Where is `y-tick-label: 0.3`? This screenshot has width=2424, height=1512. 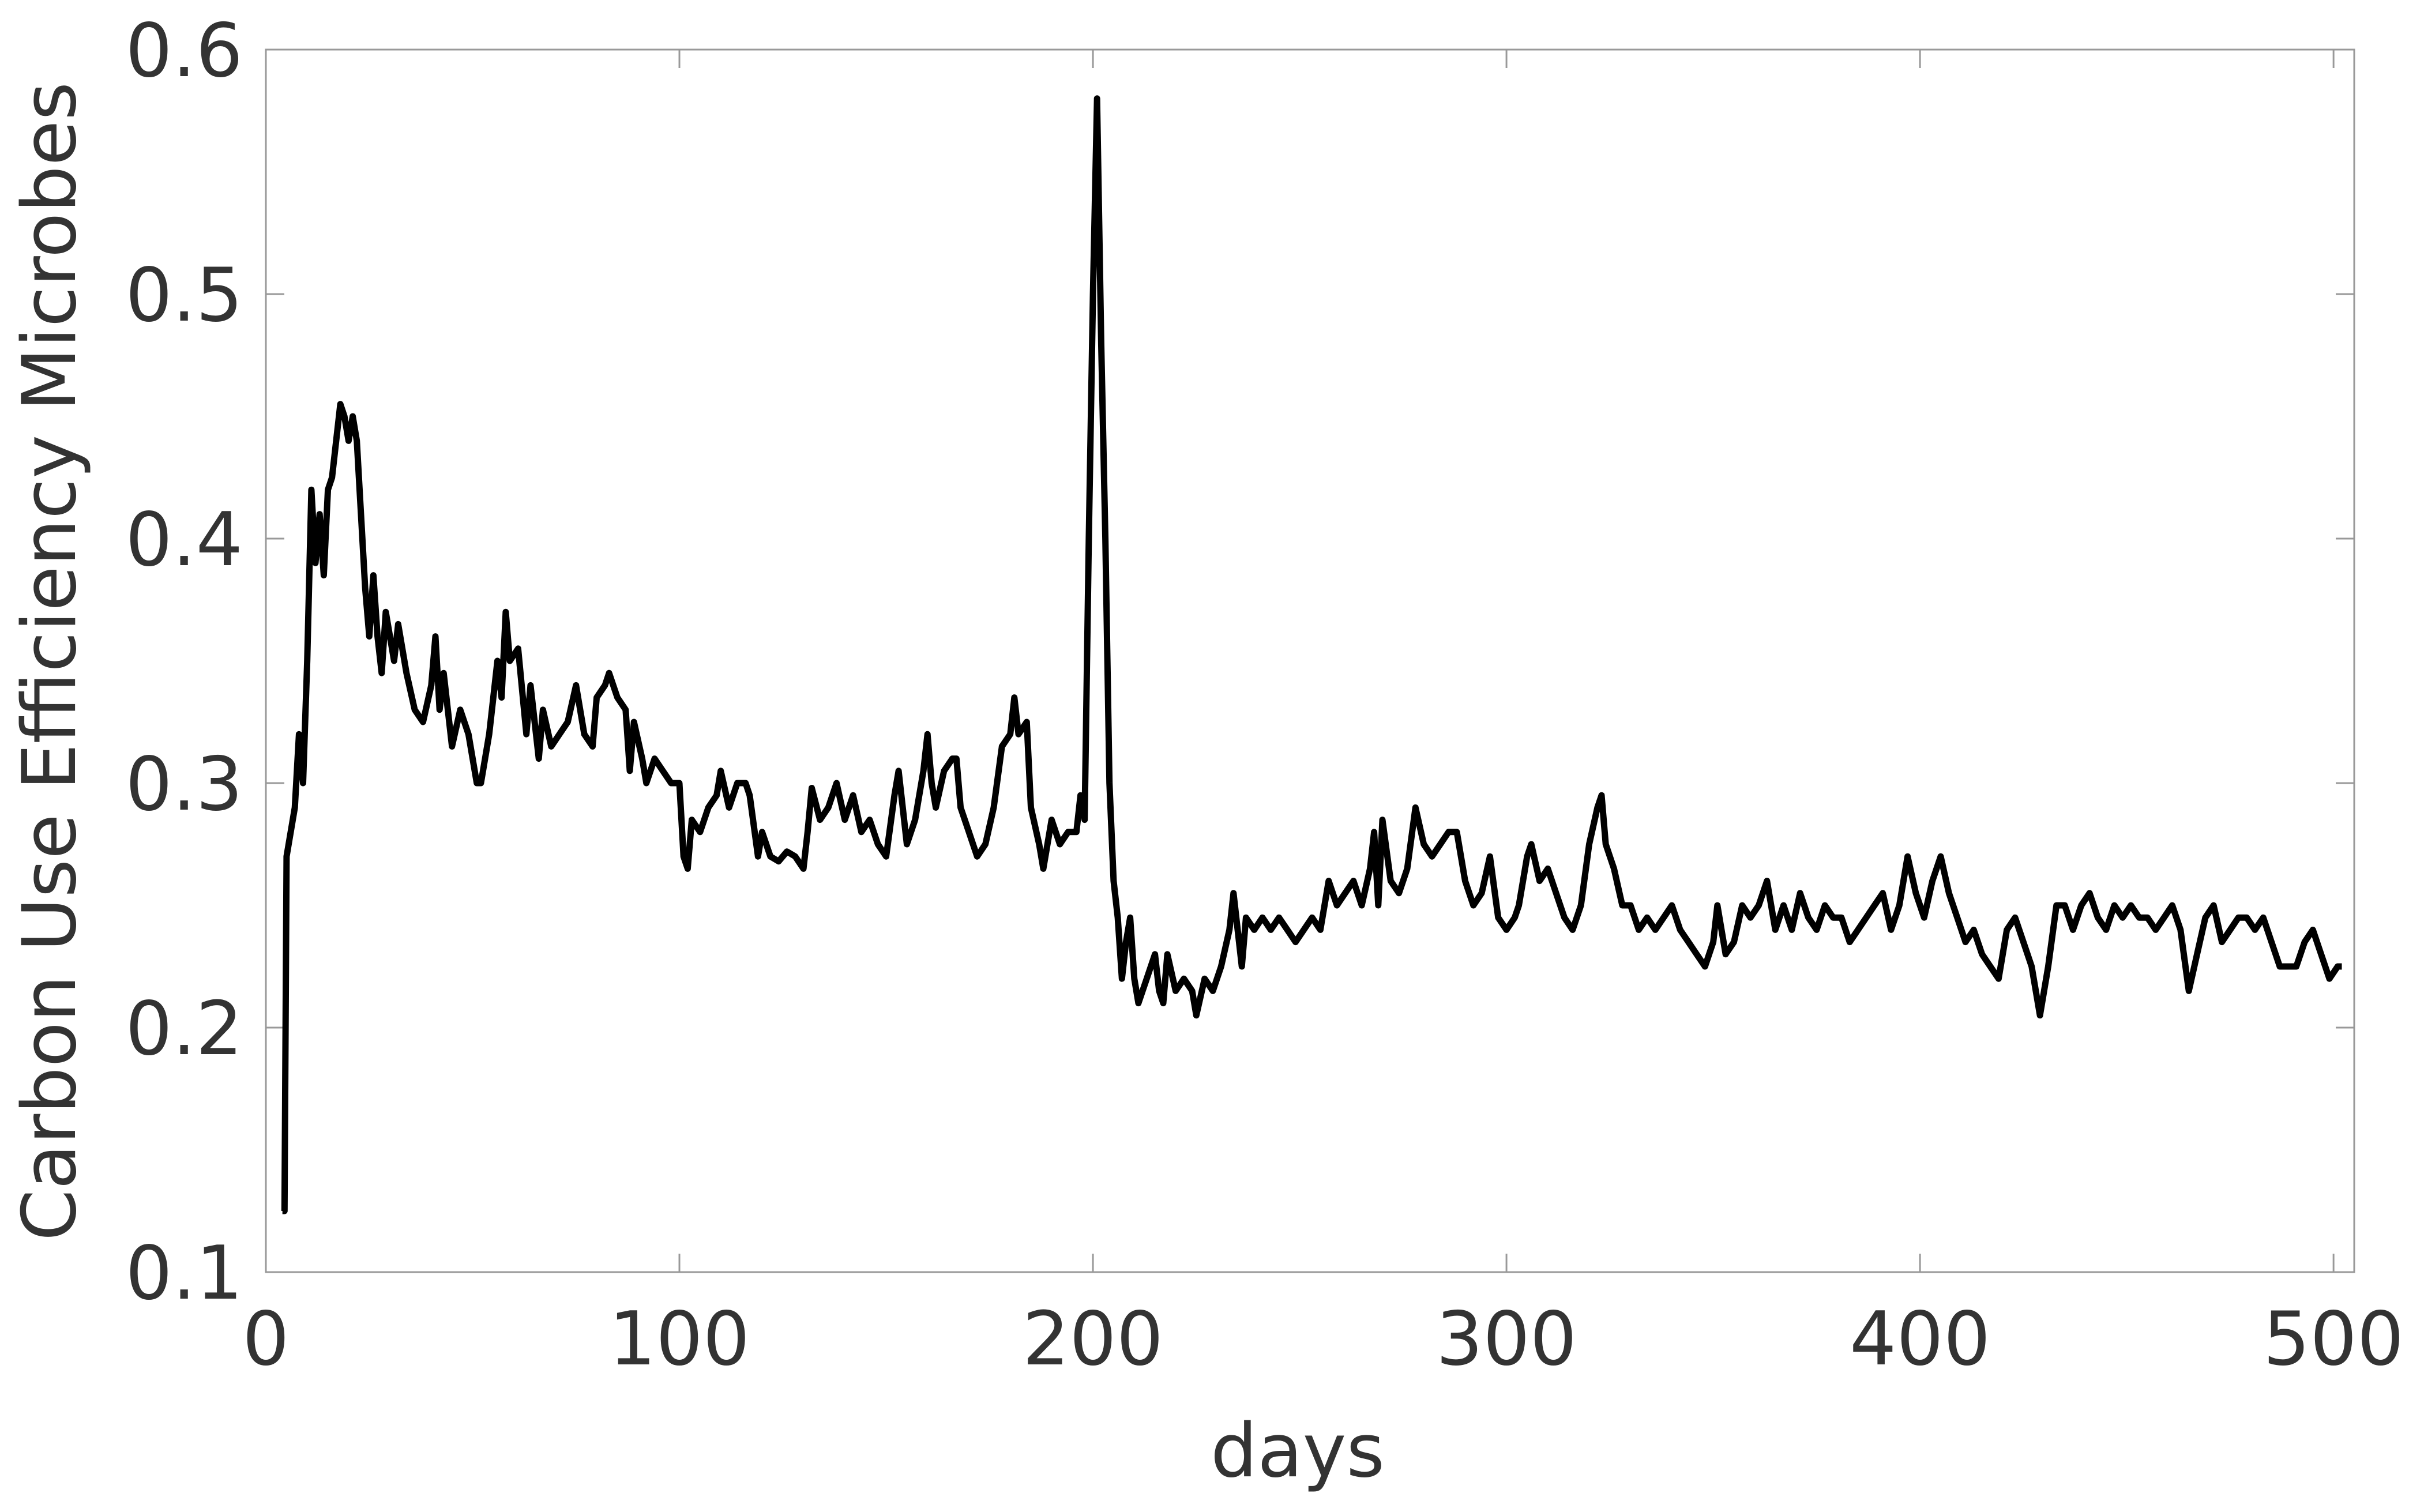 y-tick-label: 0.3 is located at coordinates (184, 785).